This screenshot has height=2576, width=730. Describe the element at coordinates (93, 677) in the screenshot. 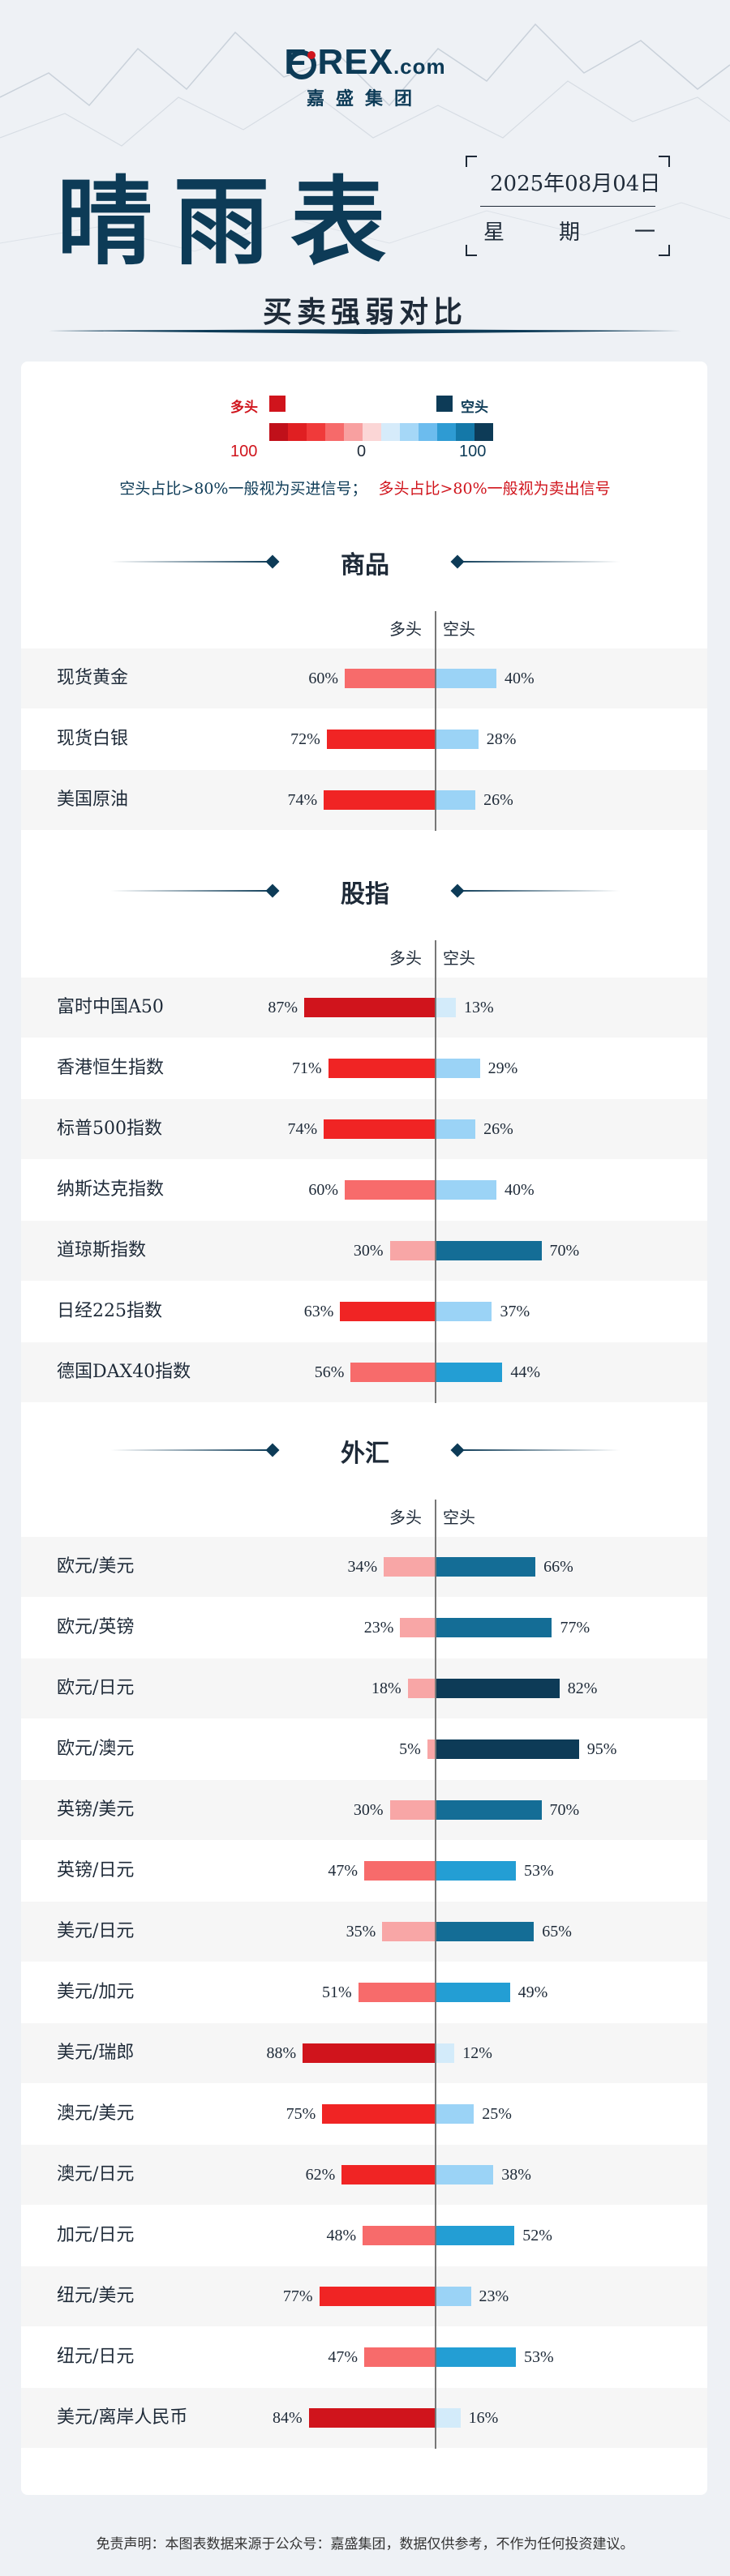

I see `instrument-name: 现货黄金` at that location.